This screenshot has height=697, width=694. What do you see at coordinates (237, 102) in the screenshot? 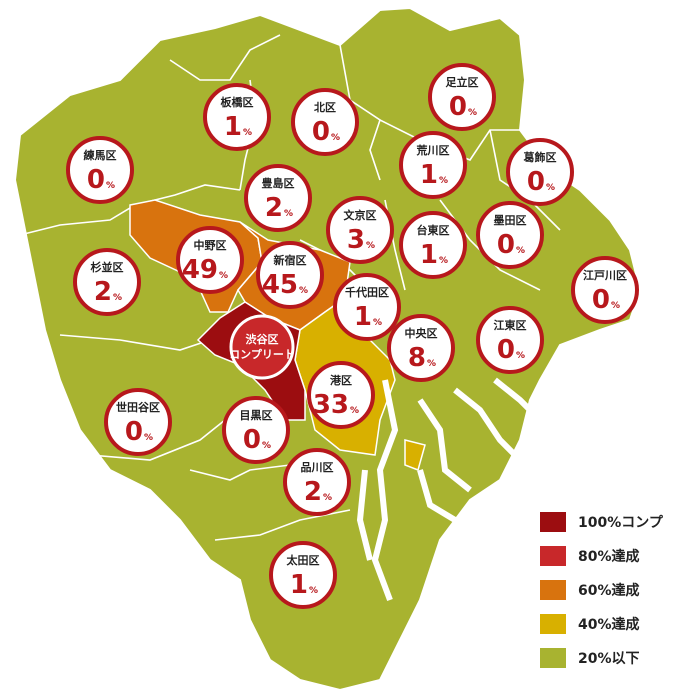
I see `ward-name: 板橋区` at bounding box center [237, 102].